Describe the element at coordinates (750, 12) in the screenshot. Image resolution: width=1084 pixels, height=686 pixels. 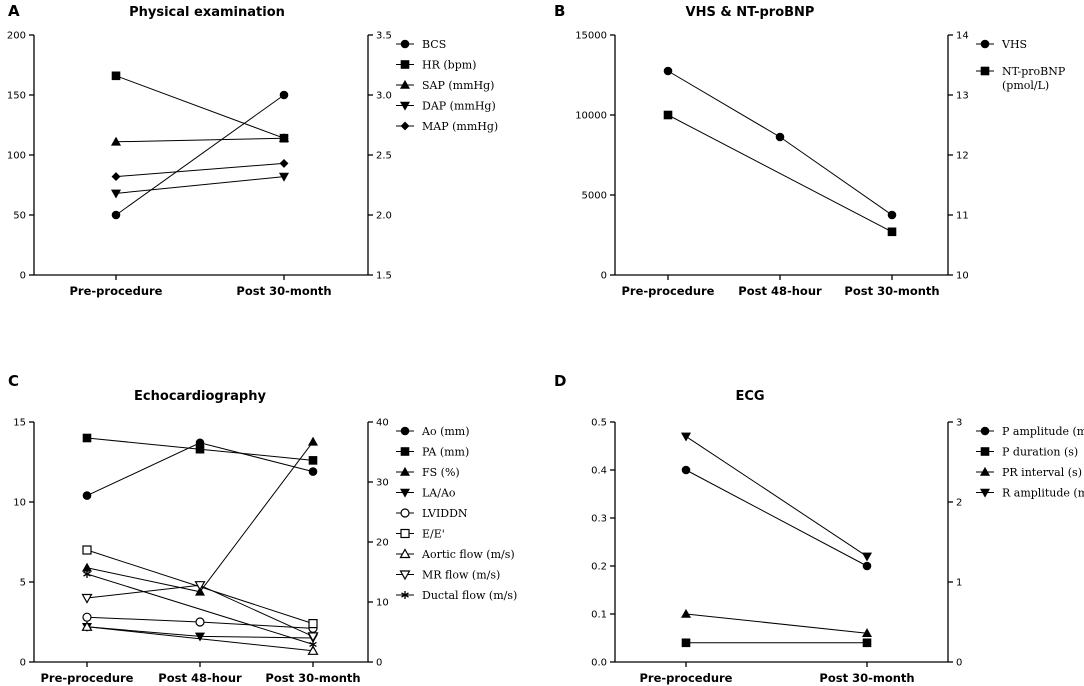
I see `chart-title: VHS & NT-proBNP` at that location.